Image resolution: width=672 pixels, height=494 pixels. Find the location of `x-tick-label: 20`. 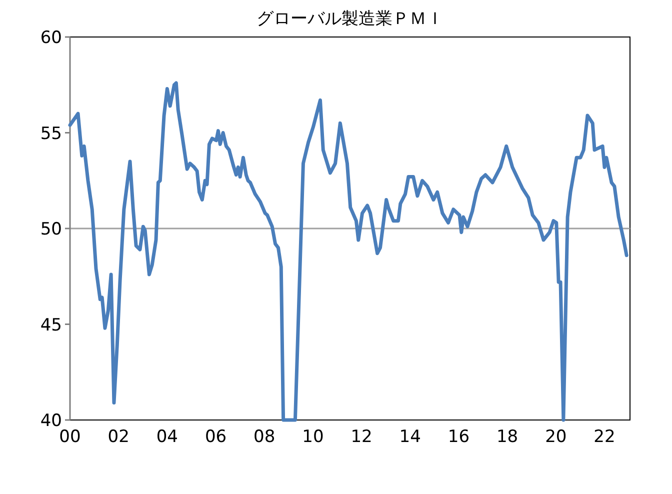

x-tick-label: 20 is located at coordinates (556, 437).